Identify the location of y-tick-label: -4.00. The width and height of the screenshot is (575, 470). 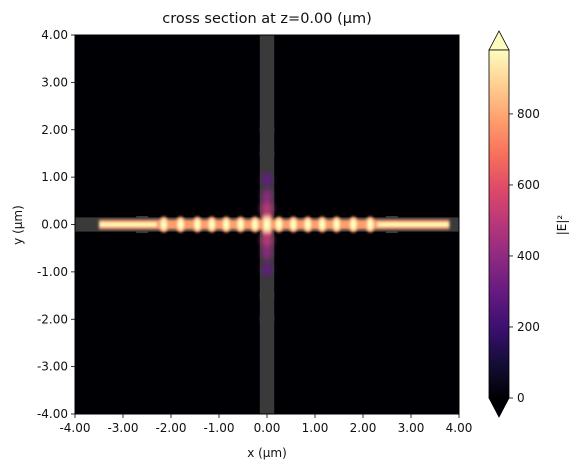
(52, 414).